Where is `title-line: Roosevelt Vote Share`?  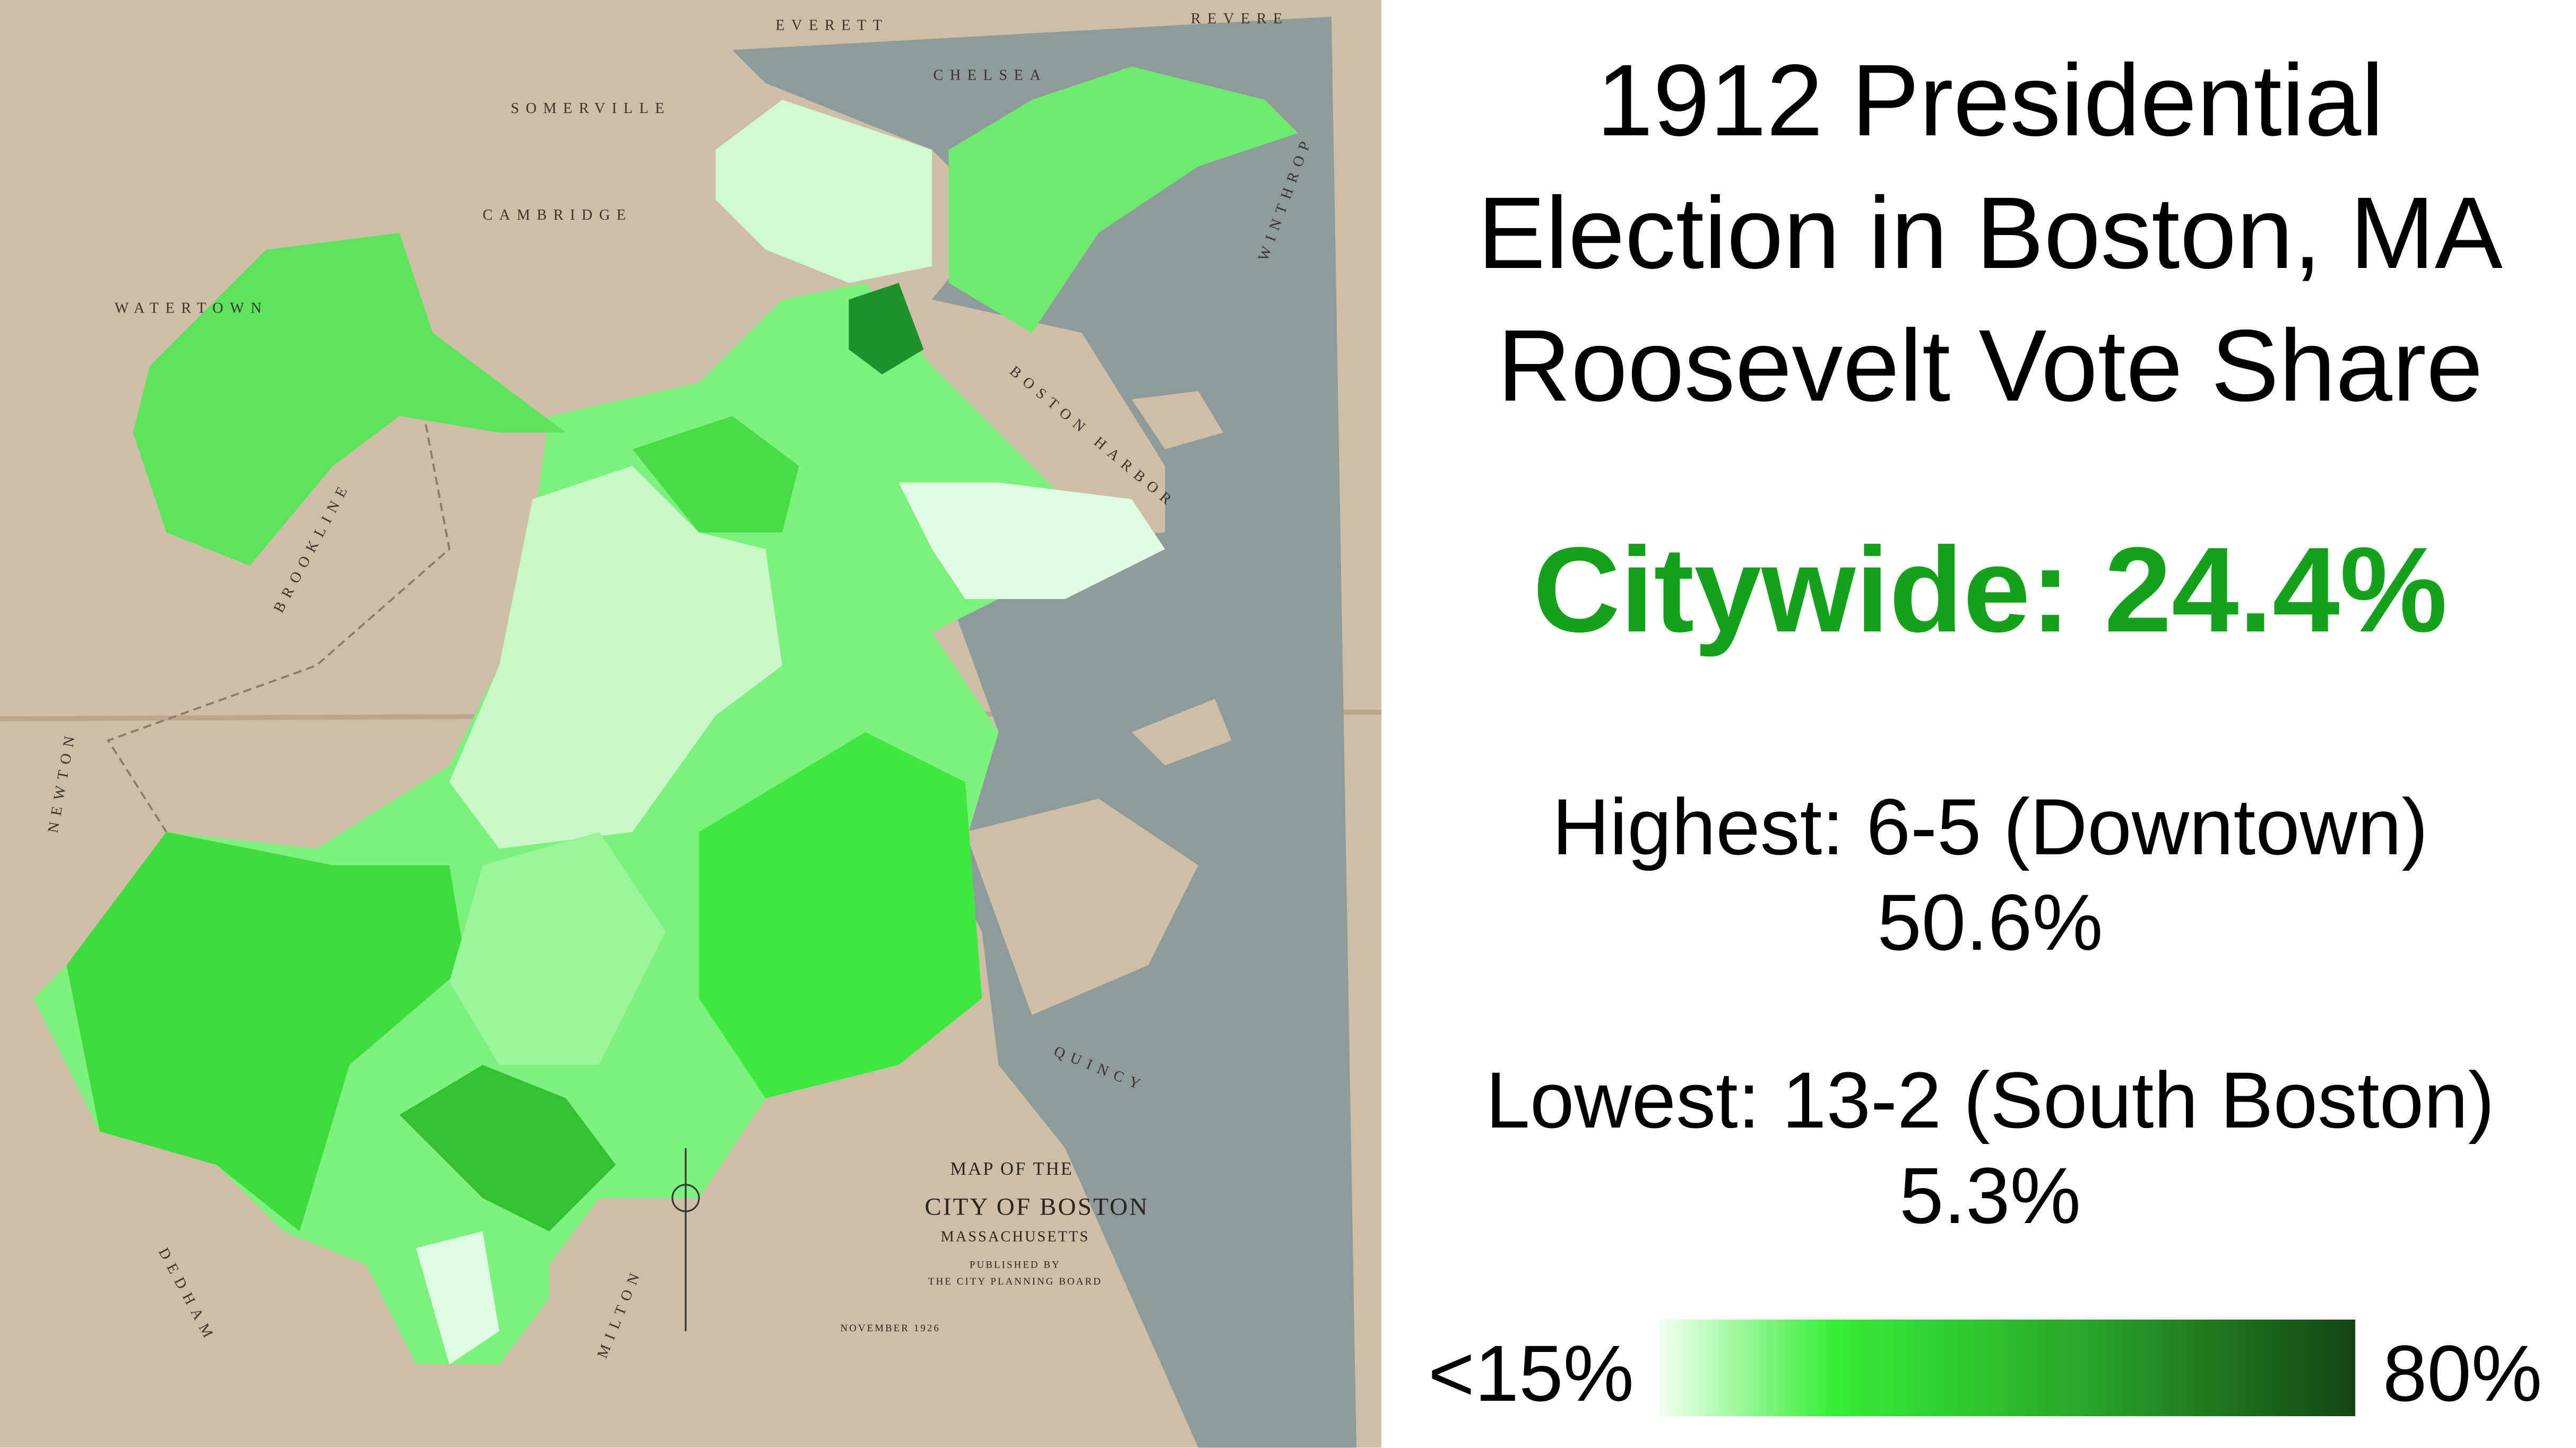 title-line: Roosevelt Vote Share is located at coordinates (1990, 365).